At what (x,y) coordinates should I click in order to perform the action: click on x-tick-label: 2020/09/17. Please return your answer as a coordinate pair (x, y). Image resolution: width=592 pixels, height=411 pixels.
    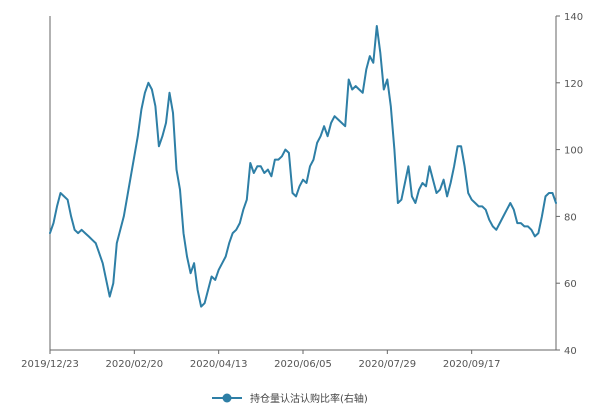
    Looking at the image, I should click on (472, 364).